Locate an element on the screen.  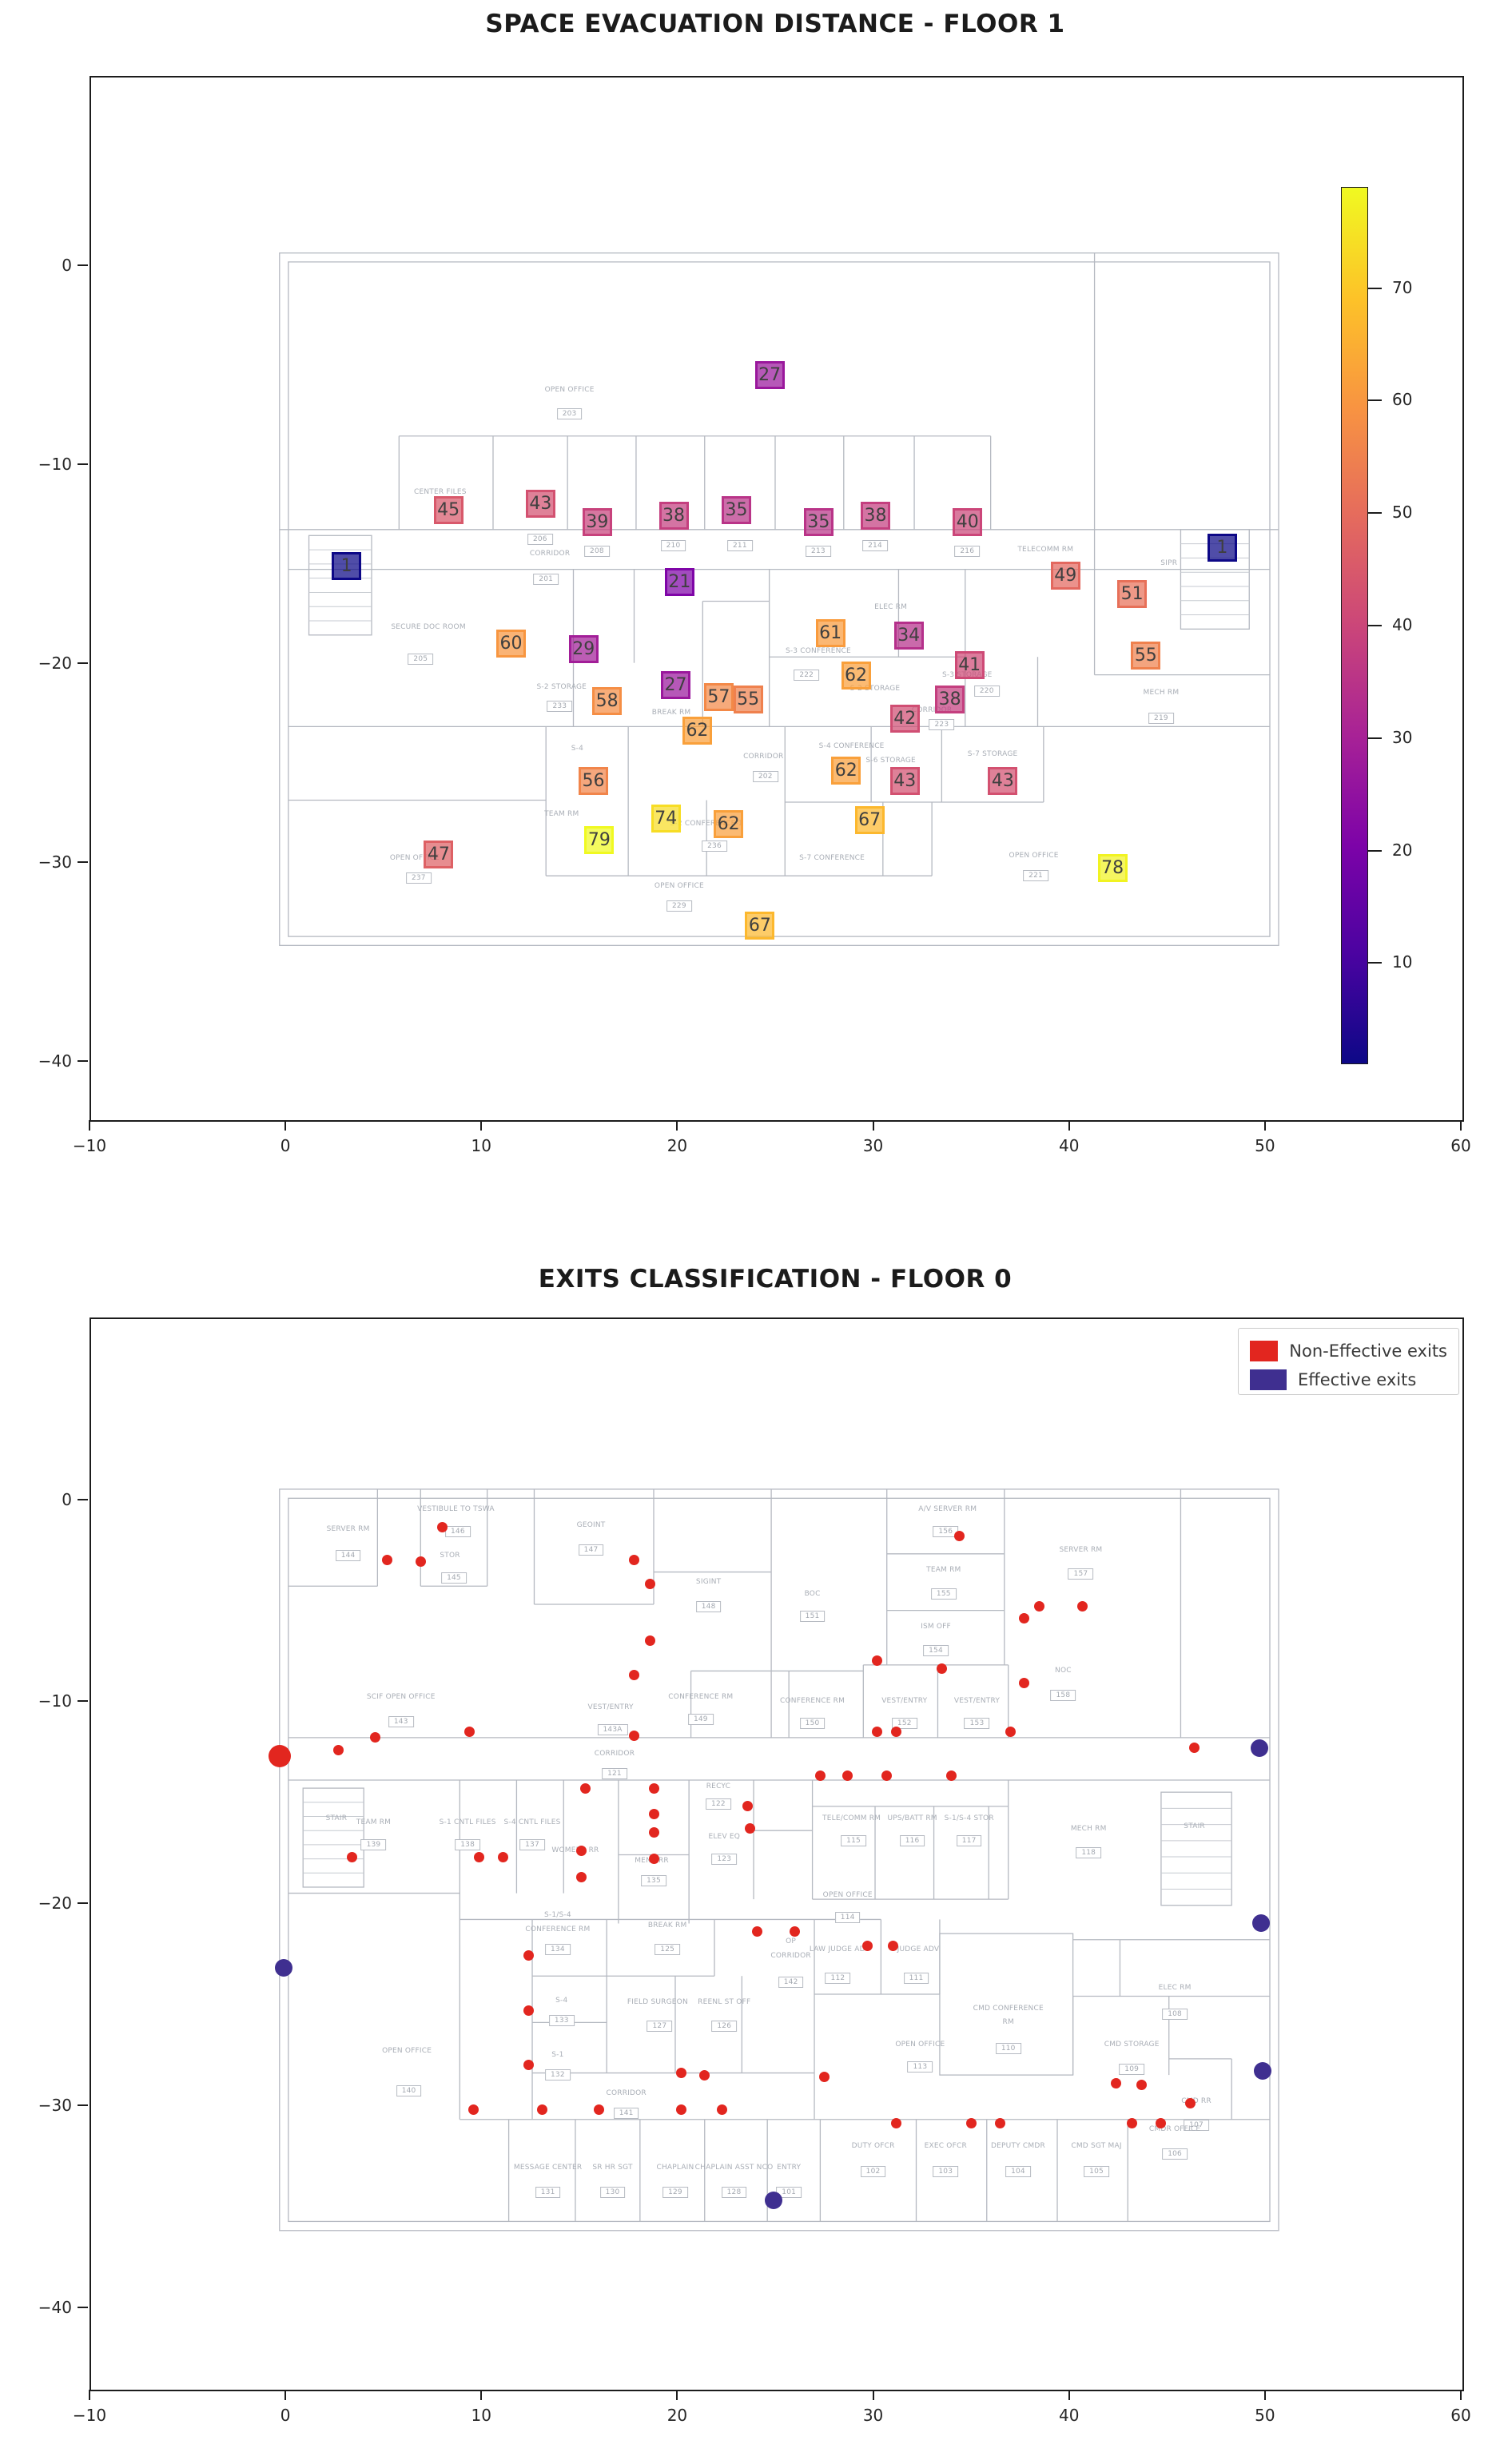
figure1-room-number: 233 is located at coordinates (560, 707).